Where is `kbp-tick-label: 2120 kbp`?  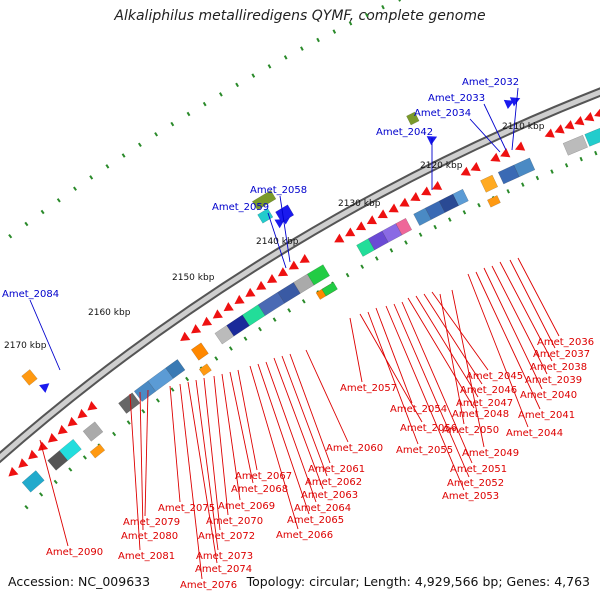 kbp-tick-label: 2120 kbp is located at coordinates (441, 166).